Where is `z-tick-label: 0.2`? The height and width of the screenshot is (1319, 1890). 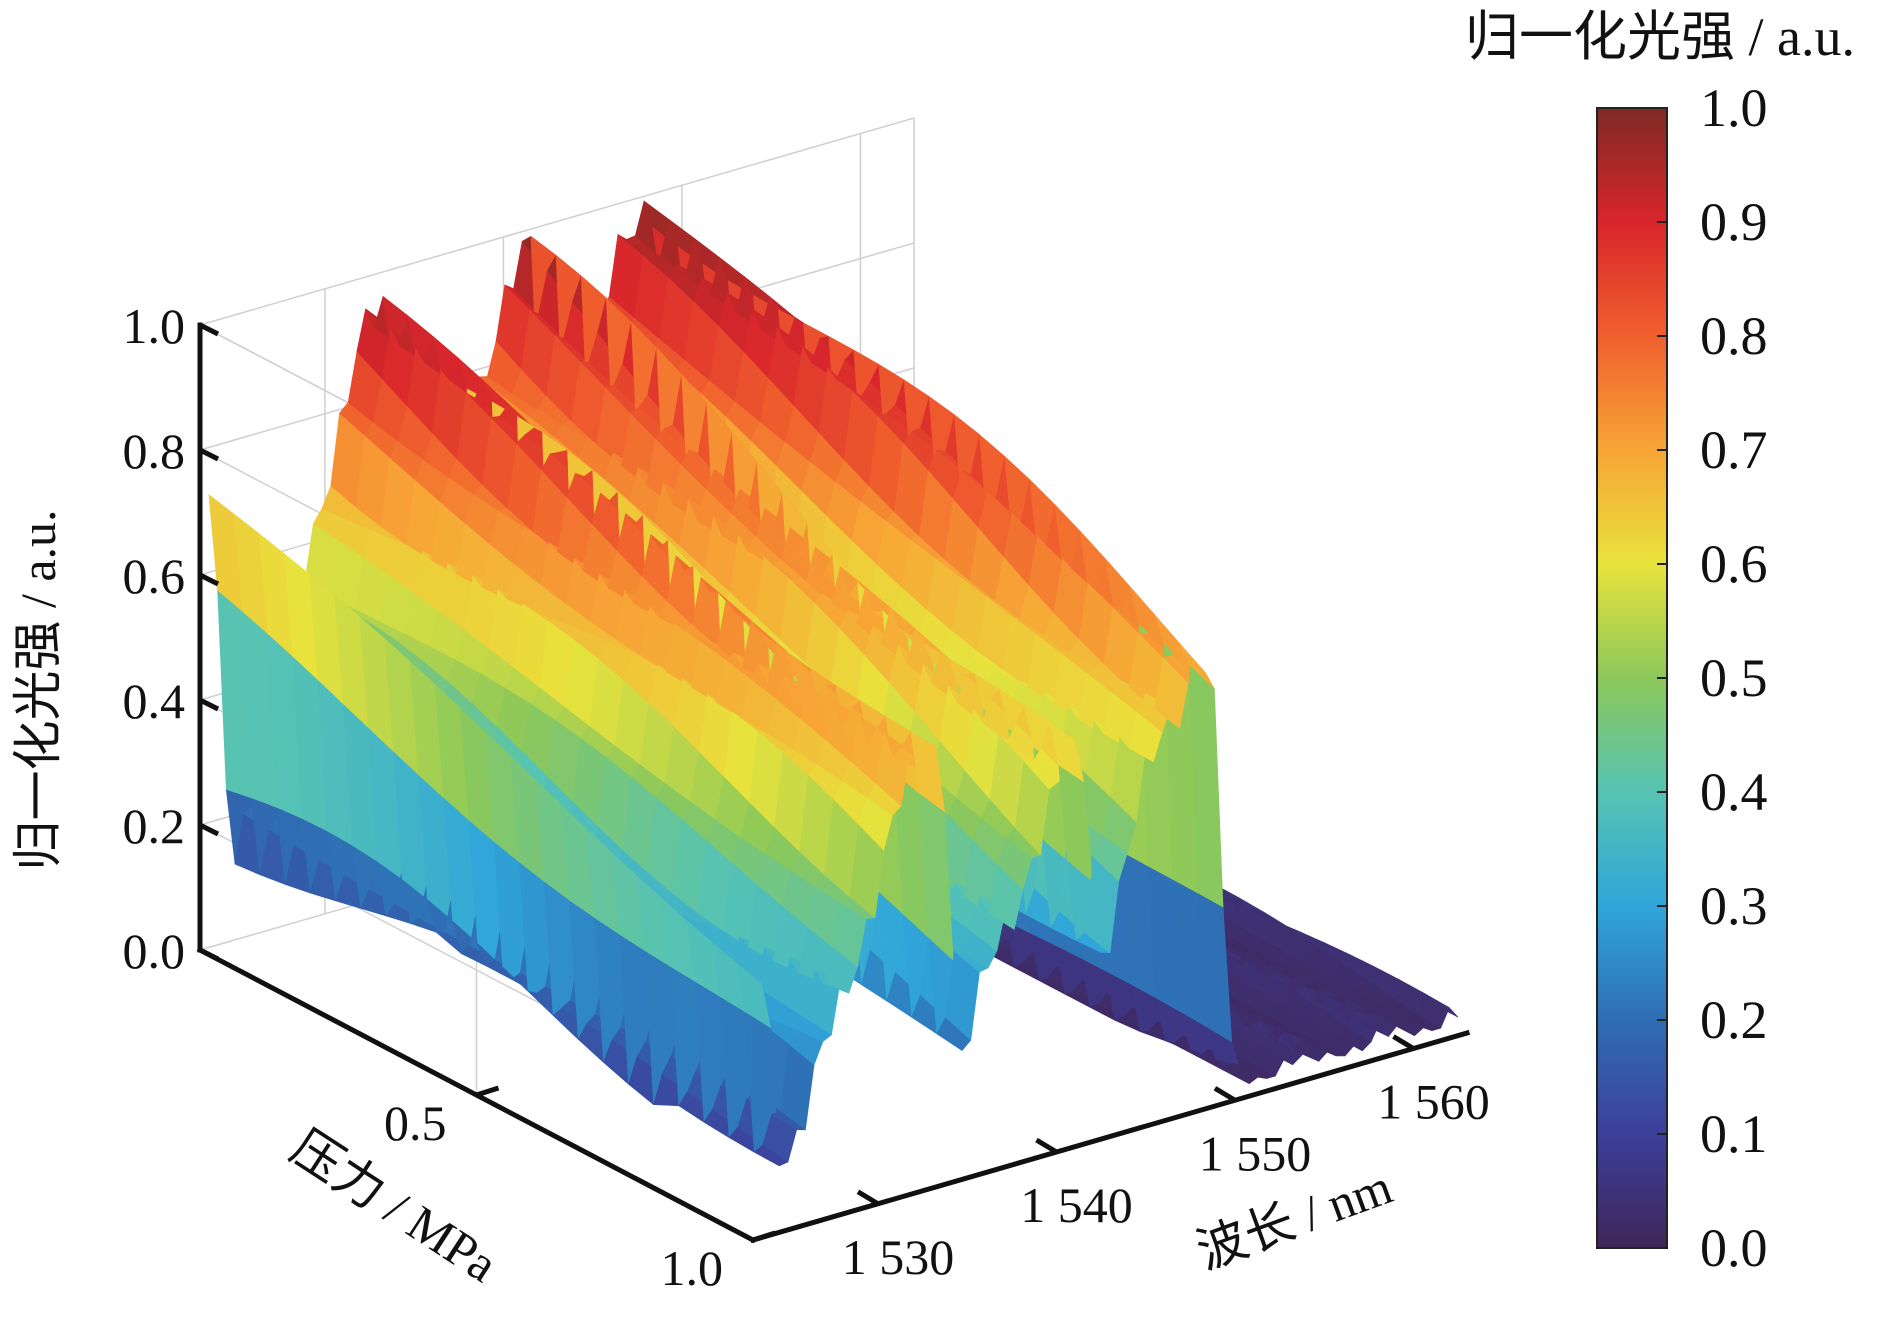 z-tick-label: 0.2 is located at coordinates (154, 826).